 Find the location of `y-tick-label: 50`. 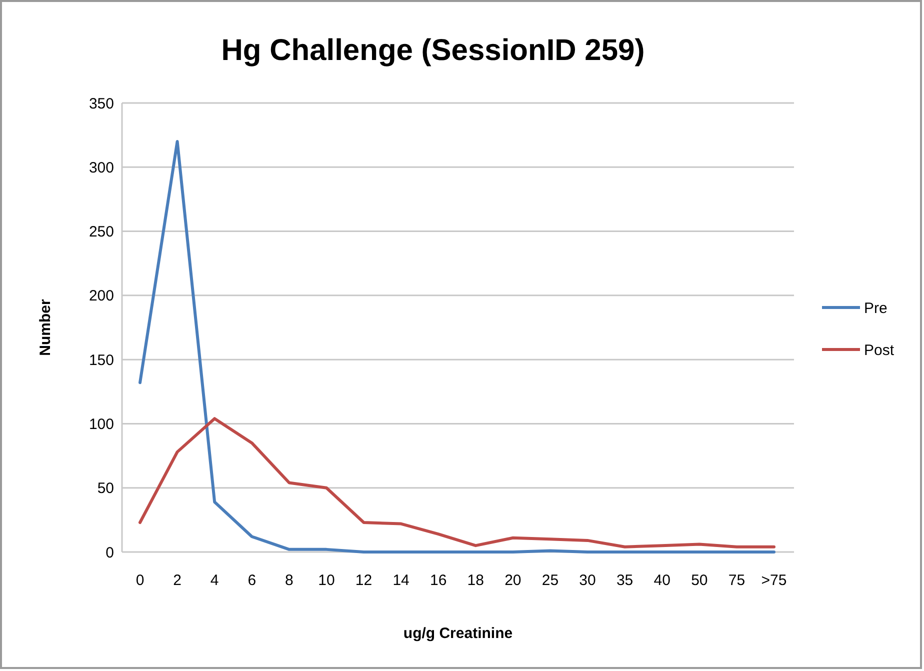

y-tick-label: 50 is located at coordinates (105, 489).